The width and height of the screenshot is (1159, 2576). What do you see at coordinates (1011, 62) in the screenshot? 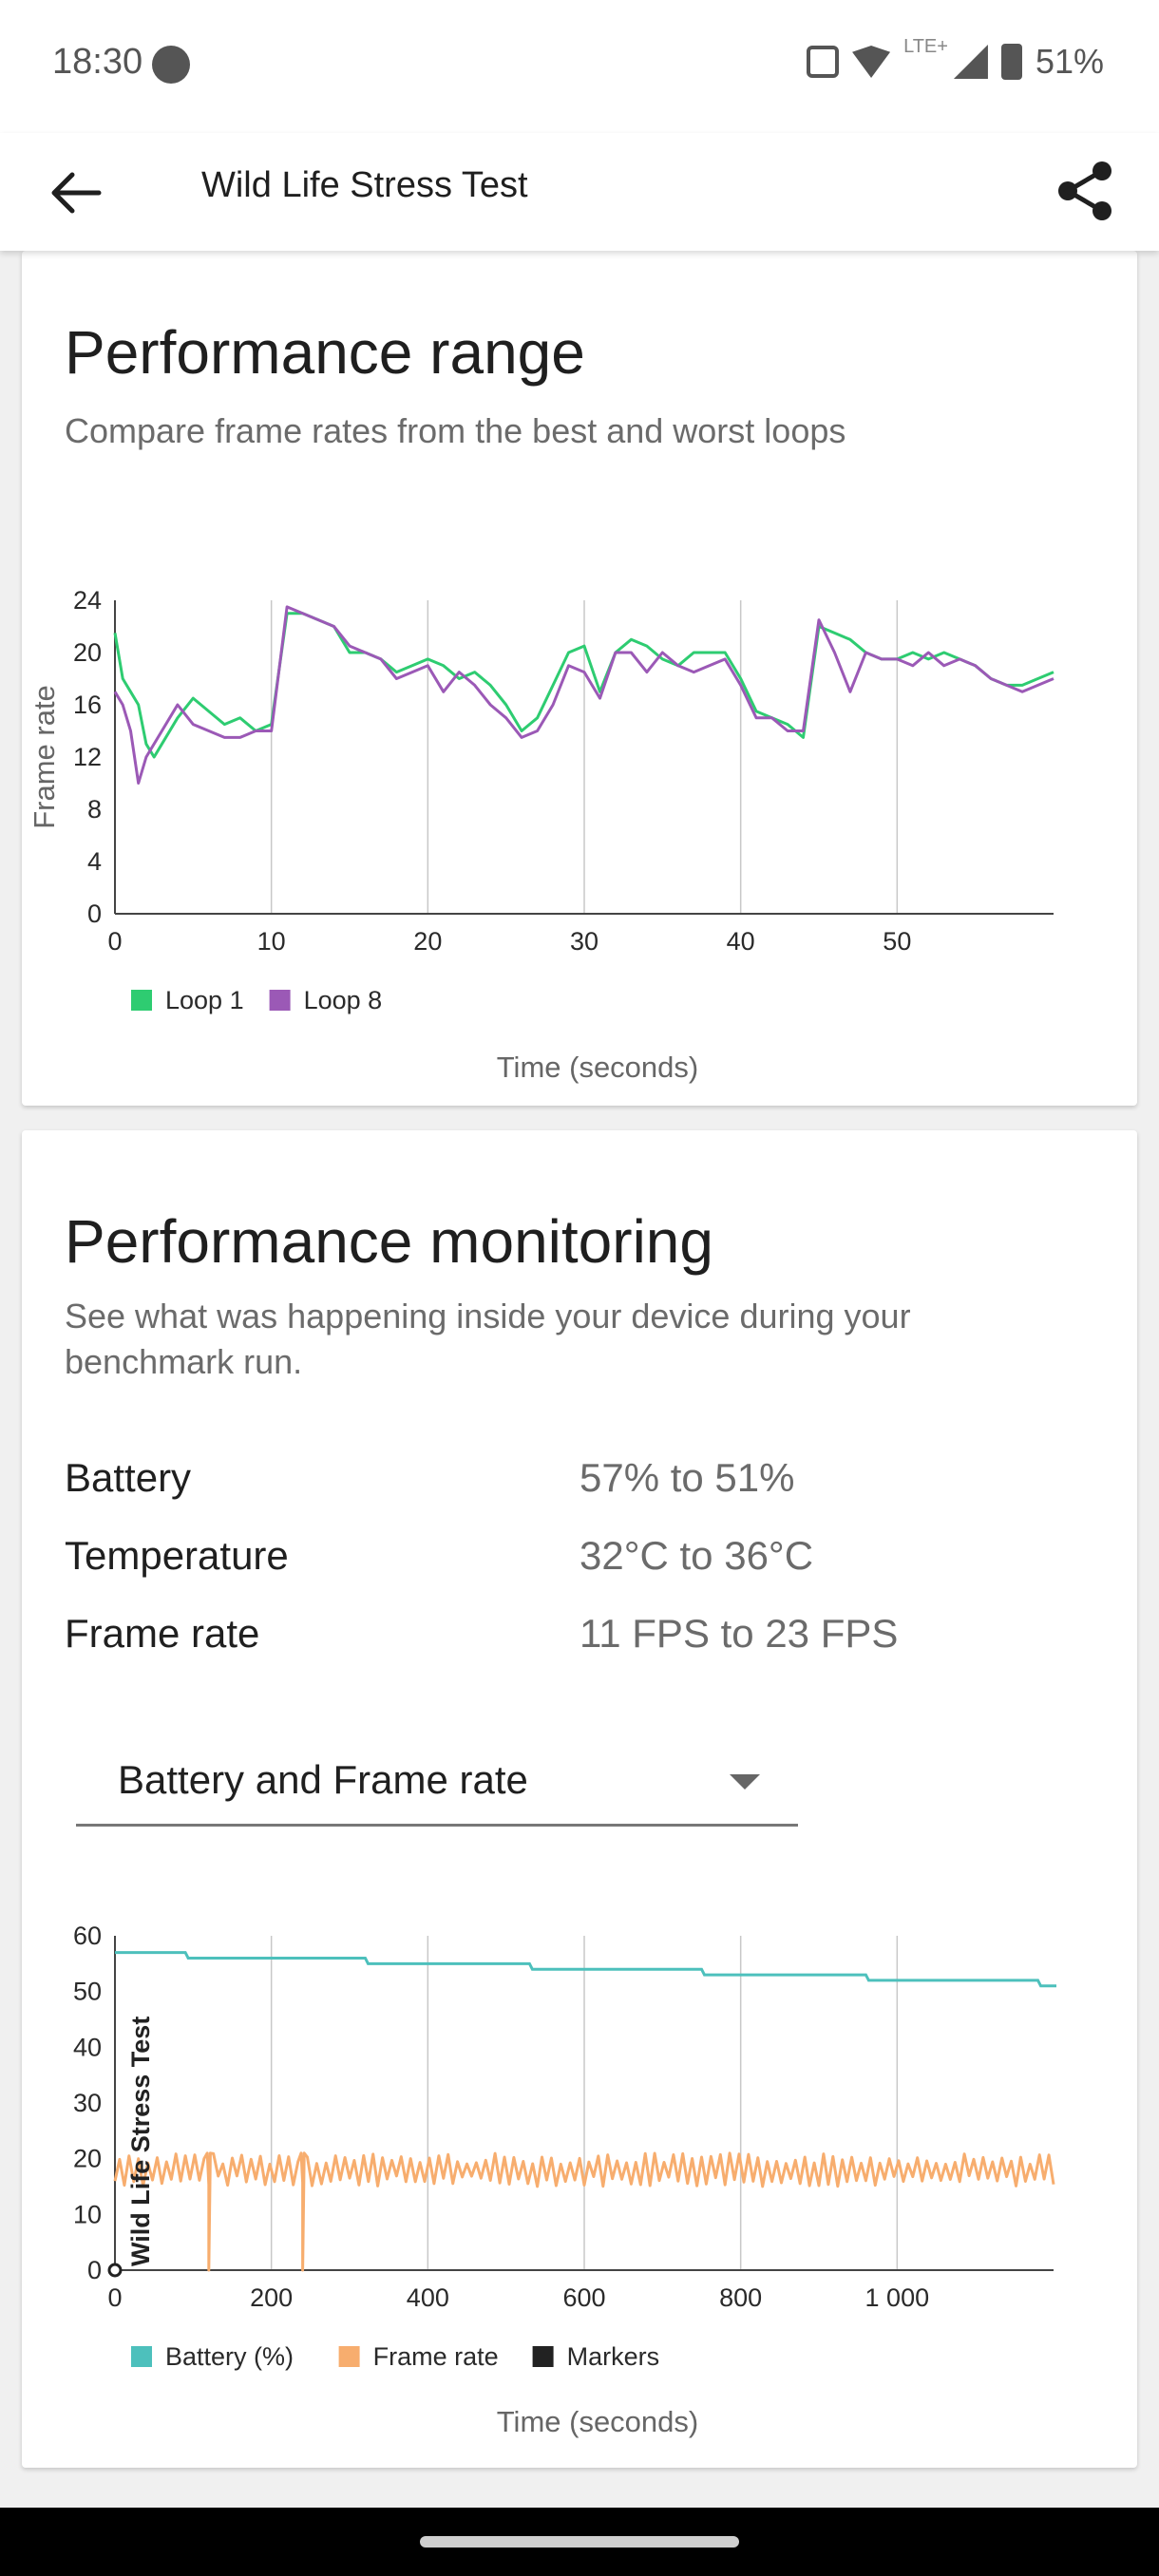
I see `battery-icon` at bounding box center [1011, 62].